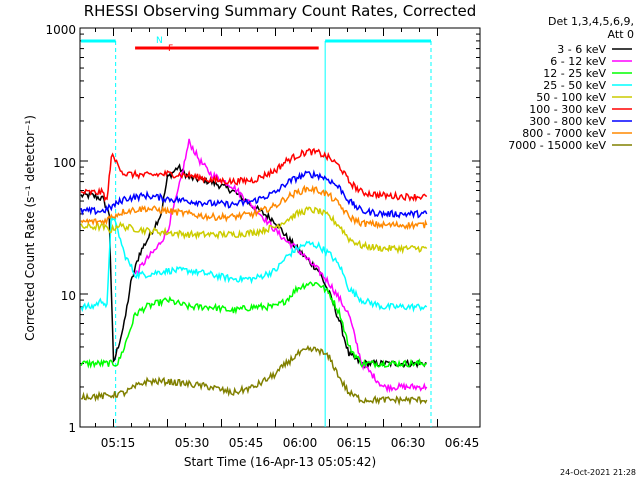 The width and height of the screenshot is (640, 480). What do you see at coordinates (60, 30) in the screenshot?
I see `y-tick-label-1000: 1000` at bounding box center [60, 30].